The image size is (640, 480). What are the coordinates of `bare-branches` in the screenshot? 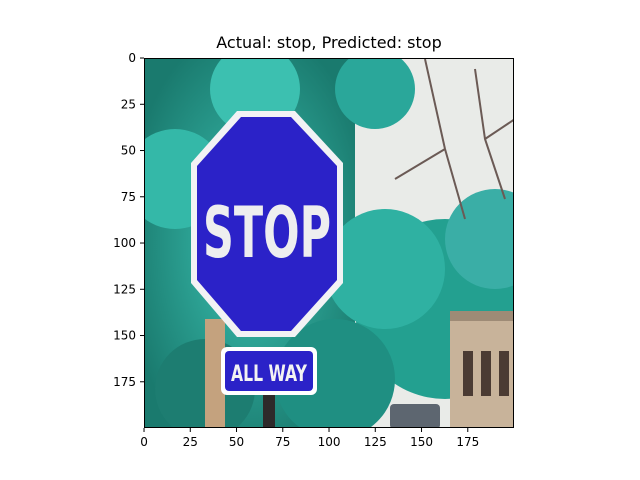 It's located at (453, 139).